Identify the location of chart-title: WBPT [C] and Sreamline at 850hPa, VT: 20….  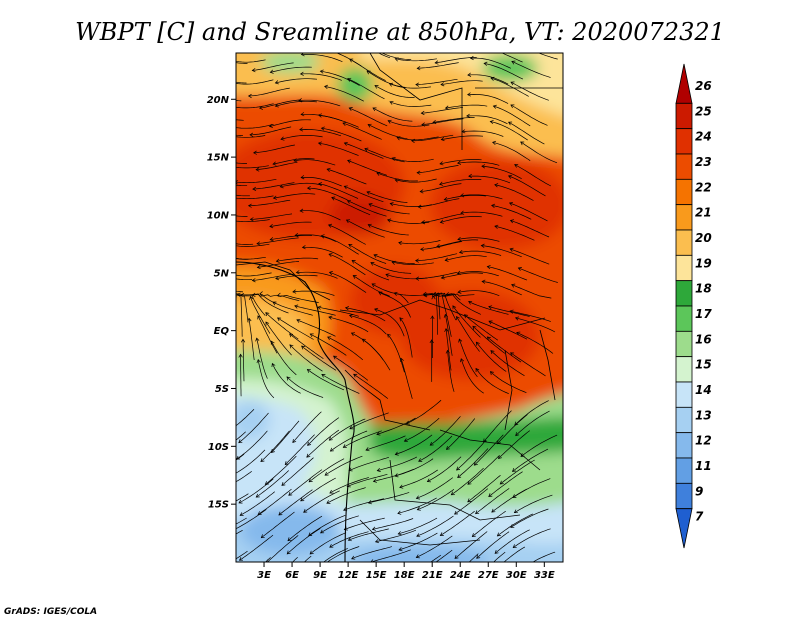
(400, 32).